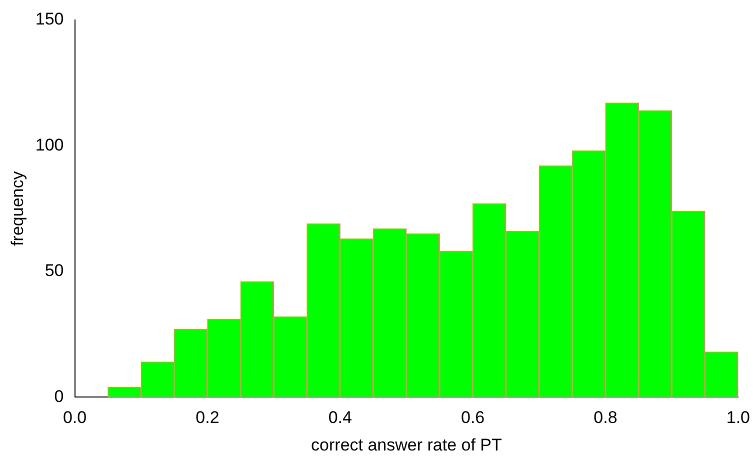 This screenshot has height=462, width=753. What do you see at coordinates (406, 444) in the screenshot?
I see `x-axis-title: correct answer rate of PT` at bounding box center [406, 444].